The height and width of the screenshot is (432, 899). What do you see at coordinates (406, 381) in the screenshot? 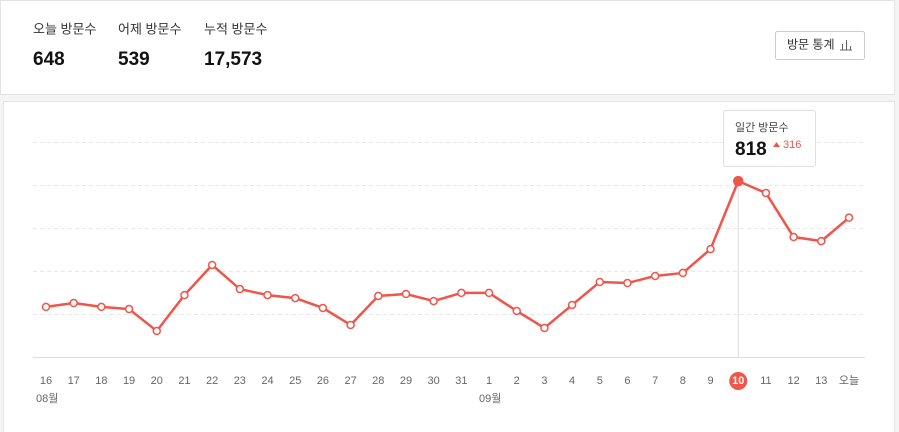
I see `x-tick-label: 29` at bounding box center [406, 381].